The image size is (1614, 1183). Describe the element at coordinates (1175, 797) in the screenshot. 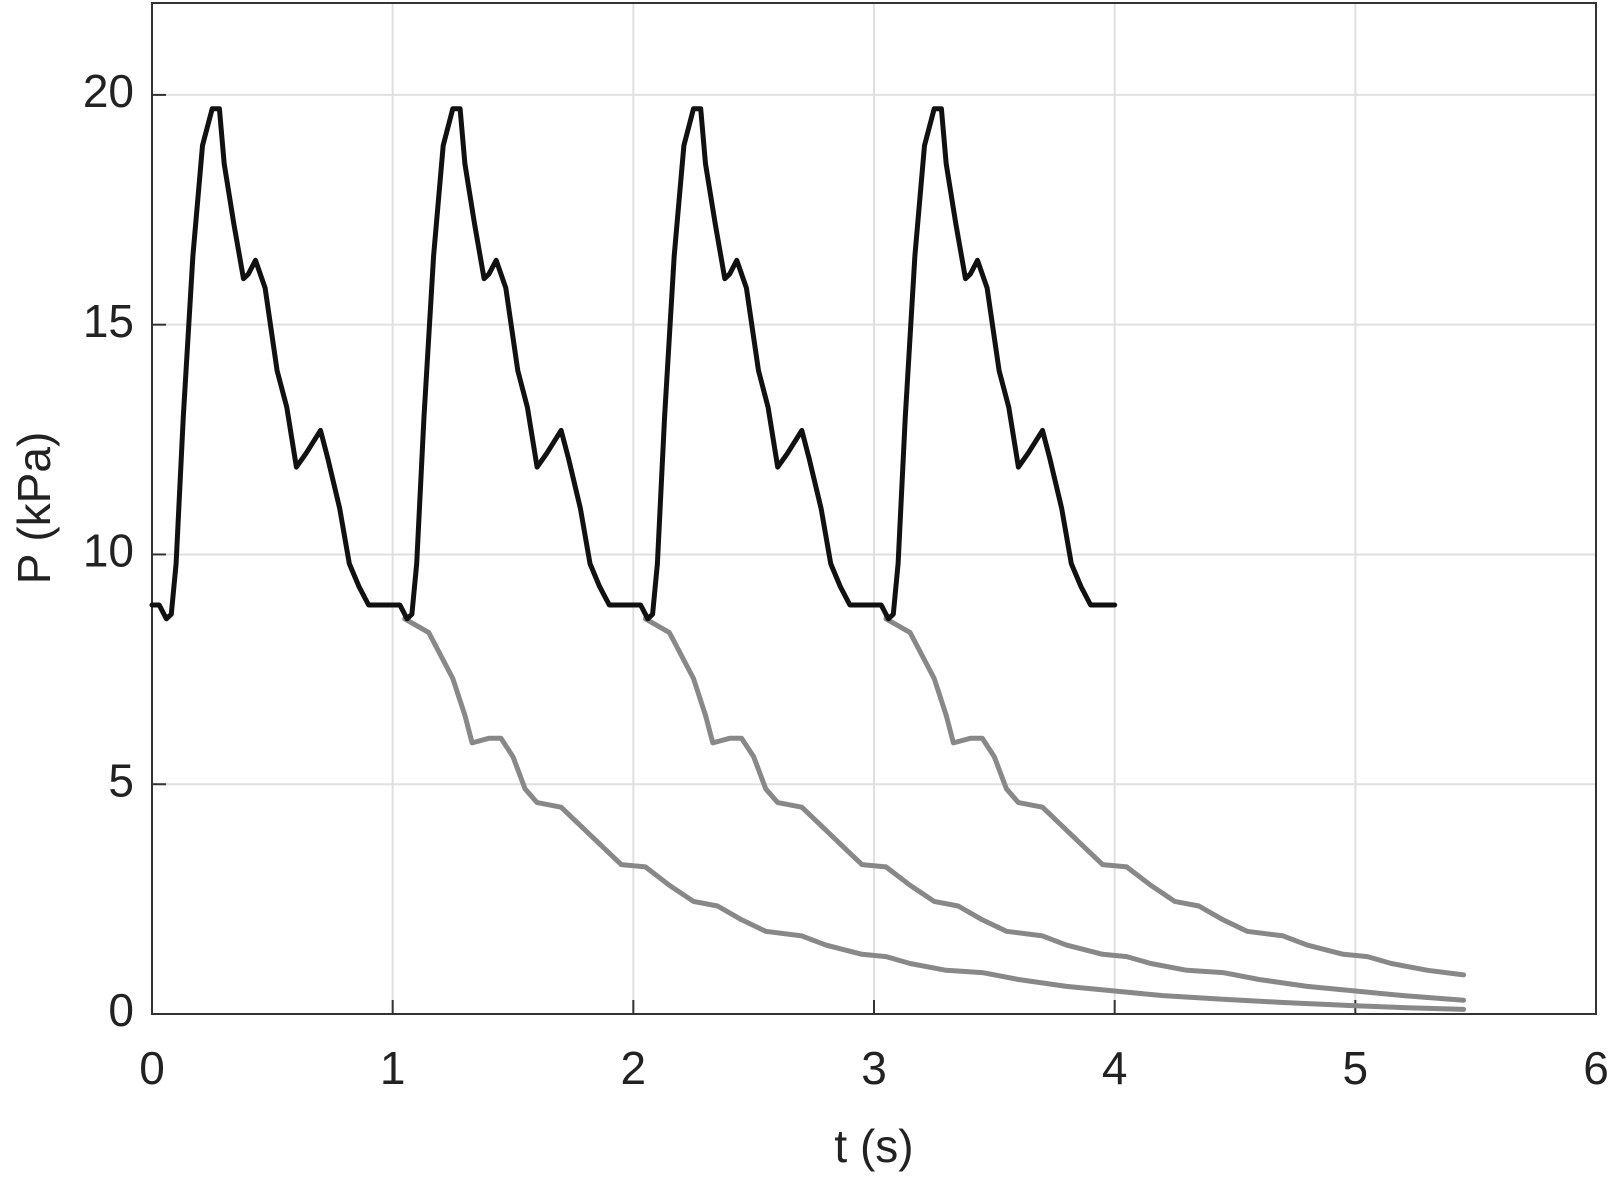

I see `series-line` at that location.